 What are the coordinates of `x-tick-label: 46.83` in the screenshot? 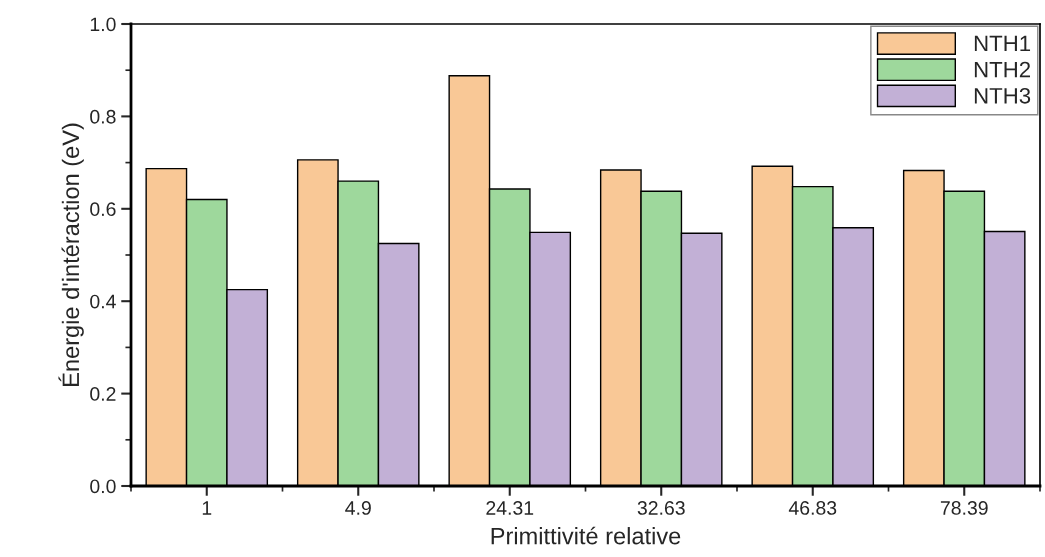 It's located at (812, 508).